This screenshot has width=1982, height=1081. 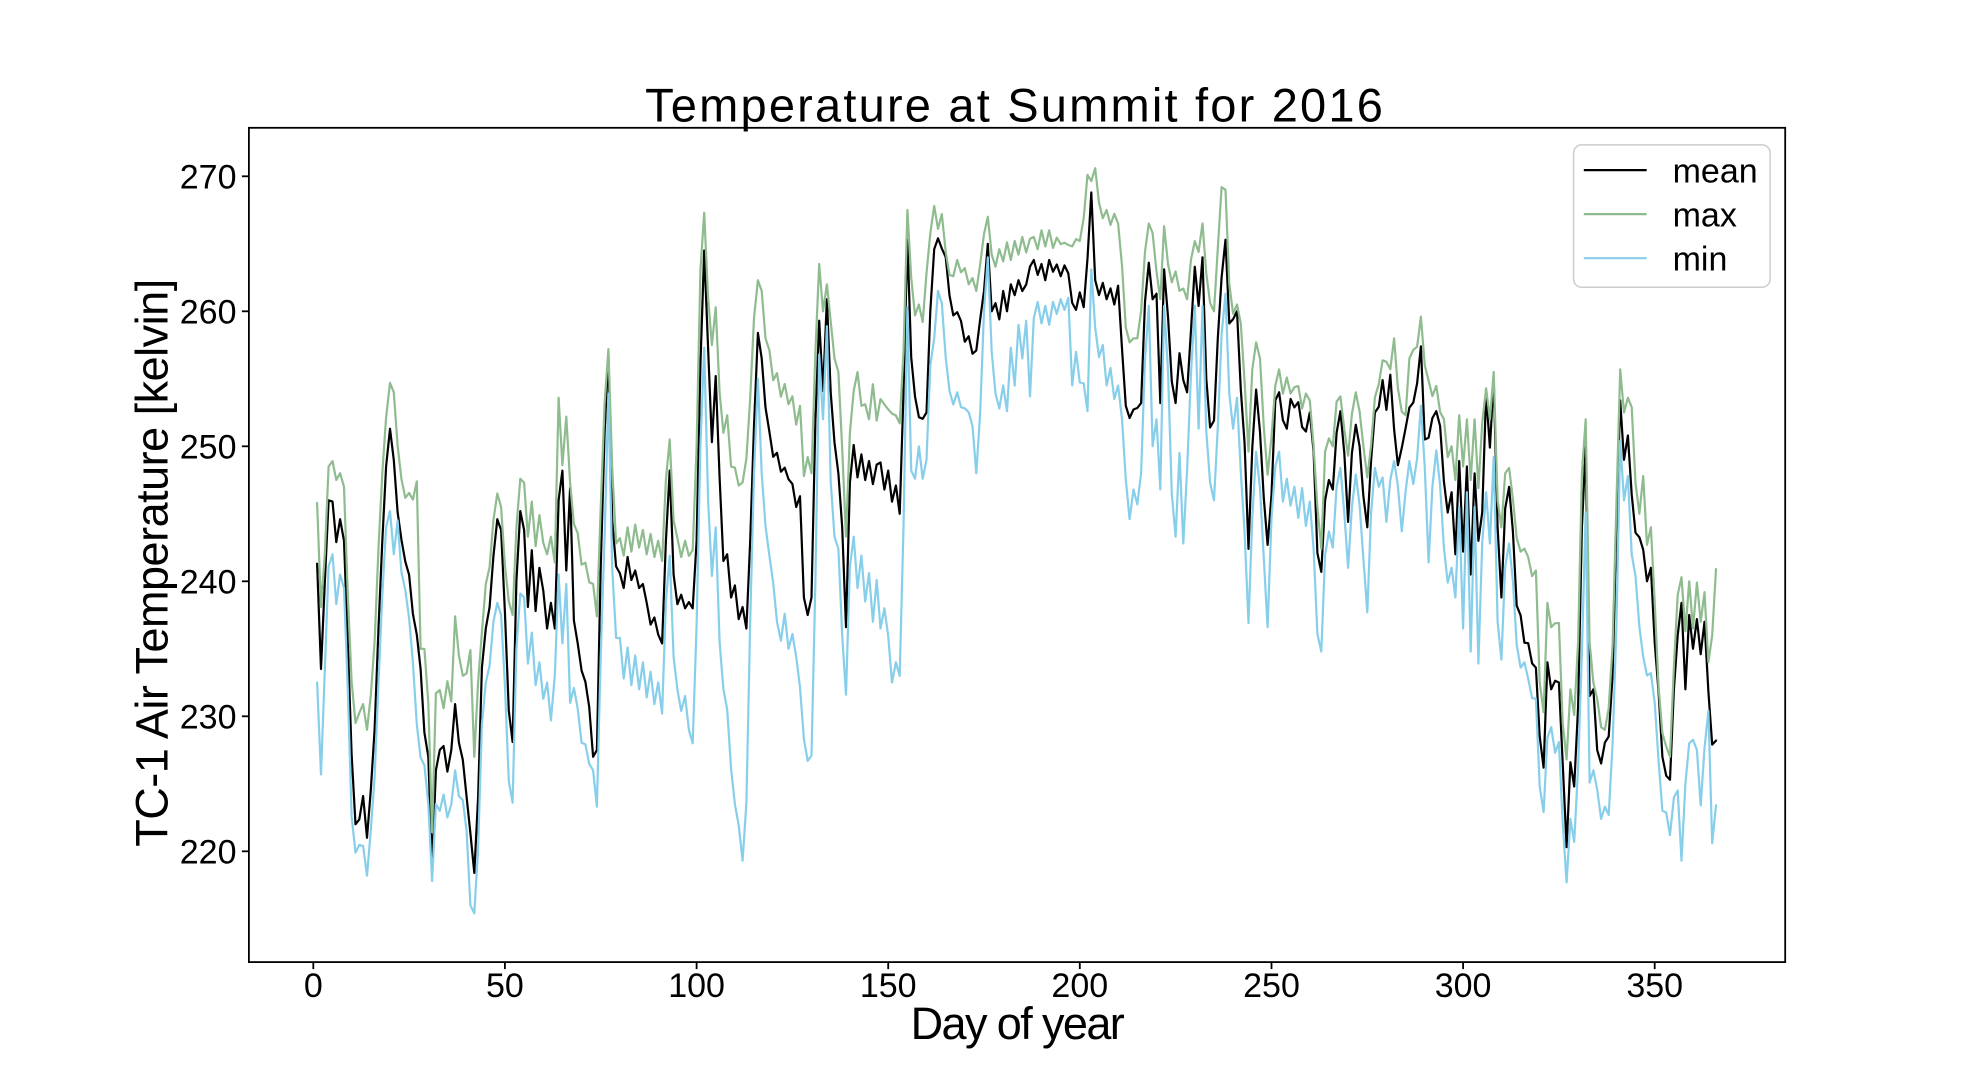 What do you see at coordinates (1018, 1023) in the screenshot?
I see `svg-text: Day of year` at bounding box center [1018, 1023].